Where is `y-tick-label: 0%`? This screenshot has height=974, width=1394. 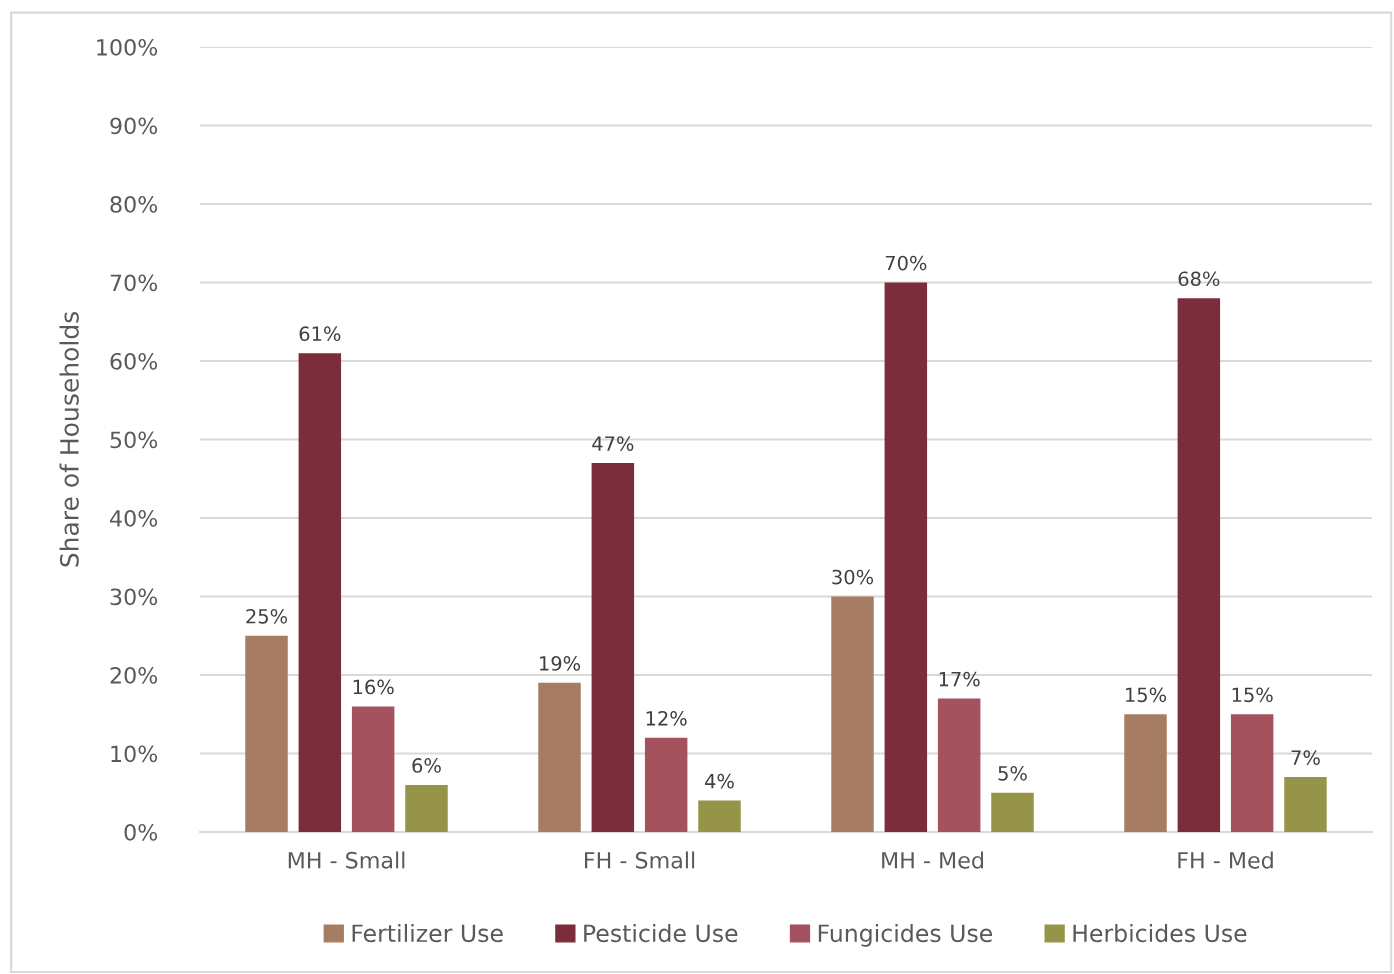 y-tick-label: 0% is located at coordinates (141, 832).